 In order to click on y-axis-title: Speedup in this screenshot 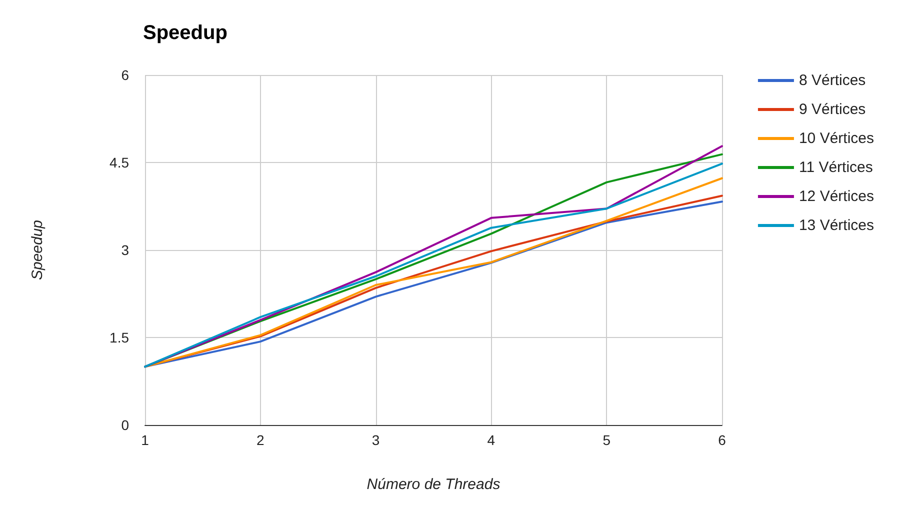, I will do `click(37, 250)`.